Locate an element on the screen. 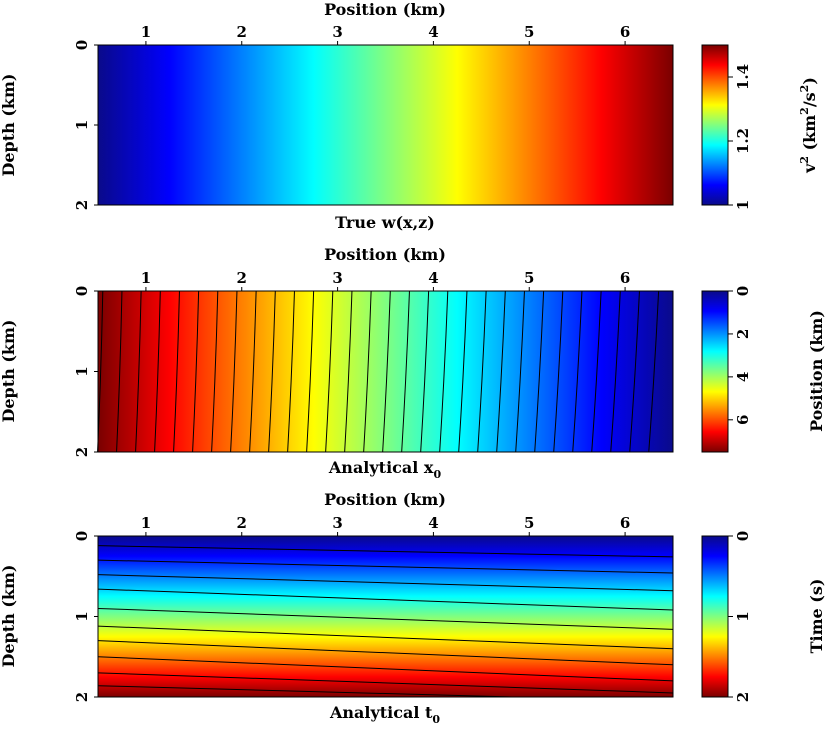 Image resolution: width=828 pixels, height=731 pixels. ylabel-1: Depth (km) is located at coordinates (9, 125).